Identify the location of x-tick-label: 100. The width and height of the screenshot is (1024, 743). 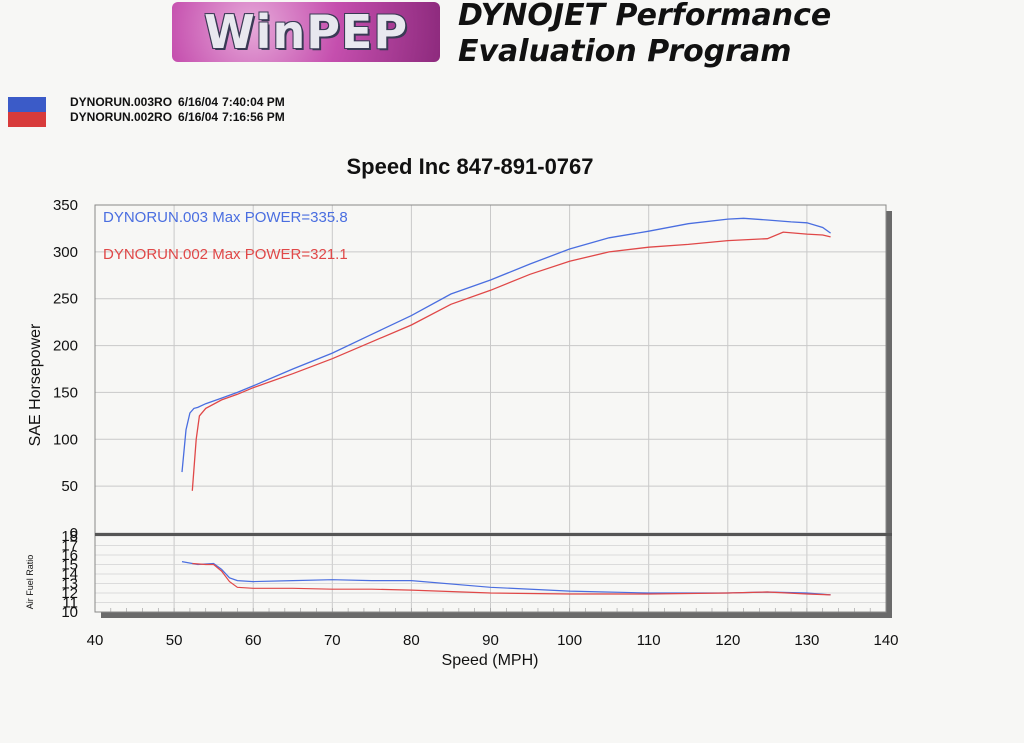
(569, 640).